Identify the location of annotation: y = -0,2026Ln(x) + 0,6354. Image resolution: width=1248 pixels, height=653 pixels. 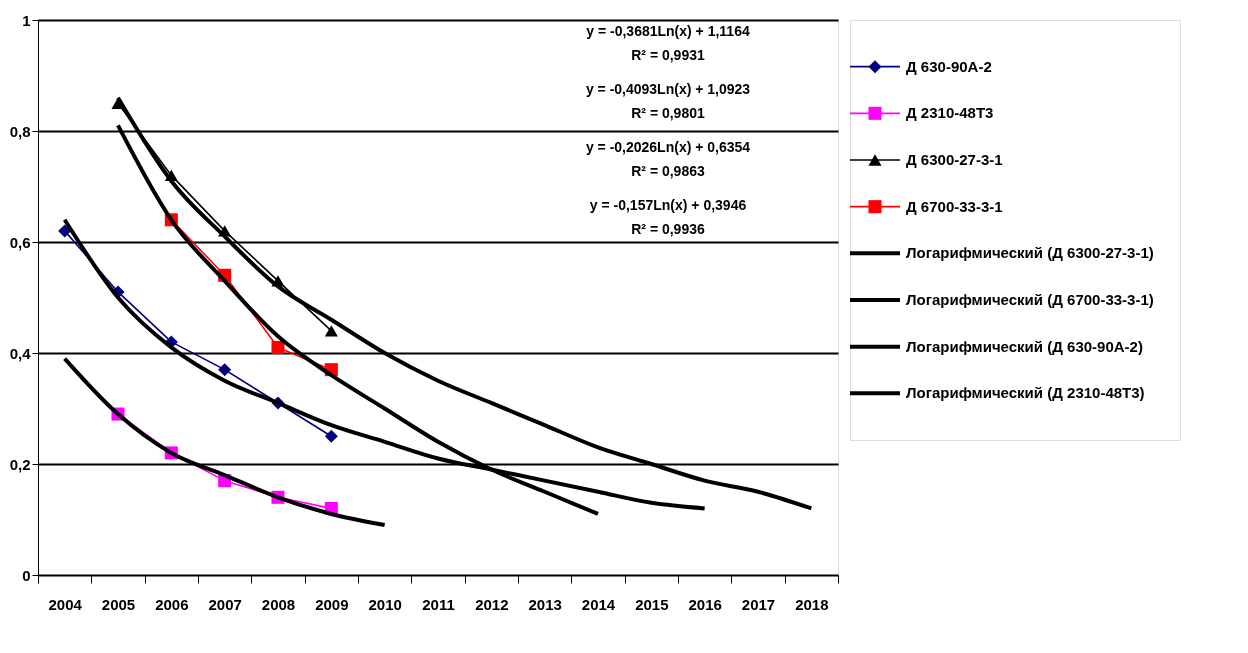
(668, 147).